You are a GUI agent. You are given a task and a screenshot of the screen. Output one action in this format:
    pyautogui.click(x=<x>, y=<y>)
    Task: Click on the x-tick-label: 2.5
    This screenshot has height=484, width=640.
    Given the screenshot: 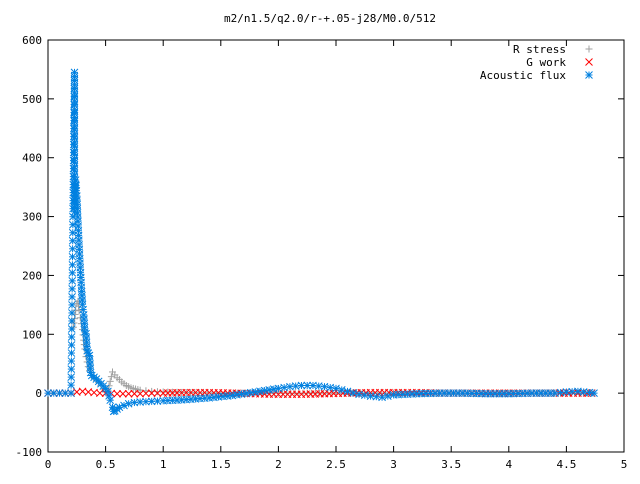 What is the action you would take?
    pyautogui.click(x=336, y=464)
    